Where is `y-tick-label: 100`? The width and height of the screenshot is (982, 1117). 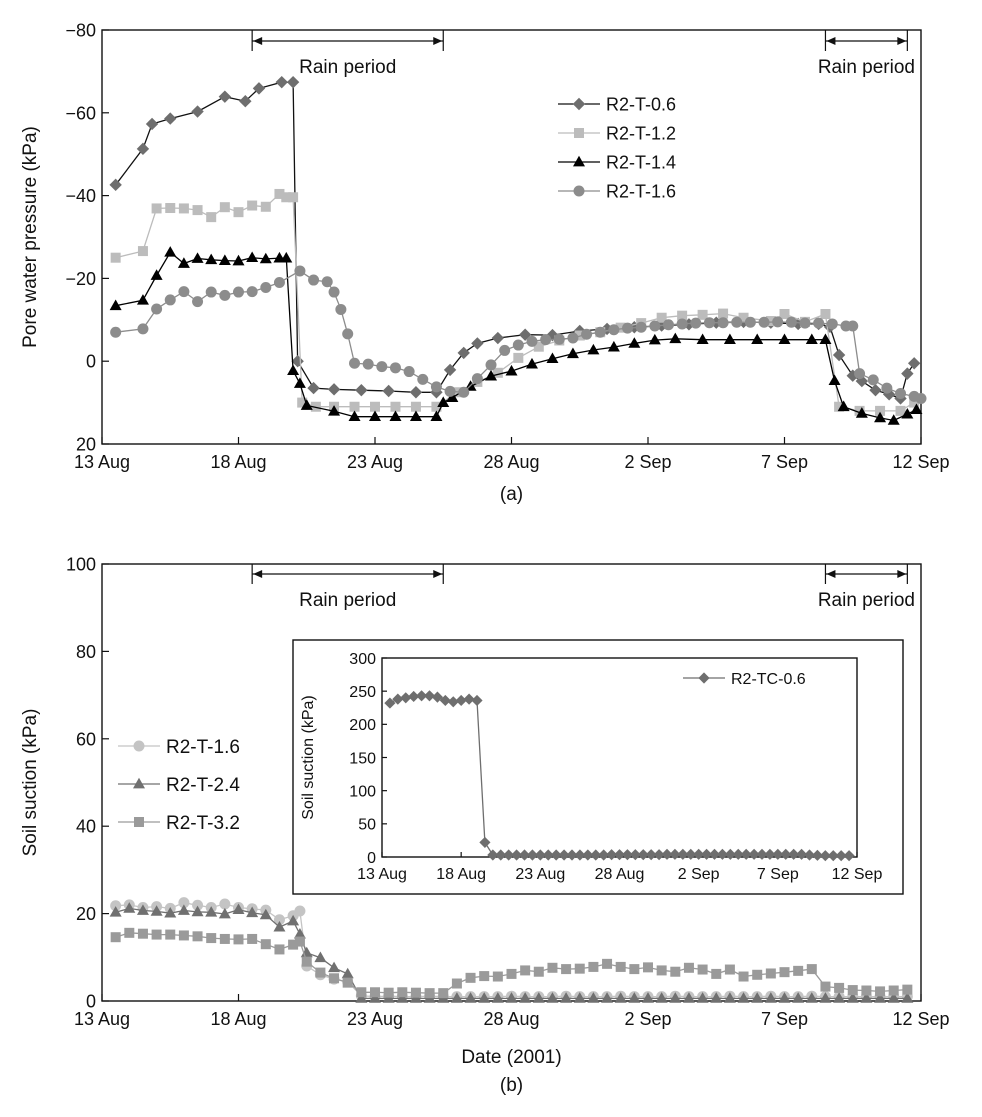
y-tick-label: 100 is located at coordinates (362, 791).